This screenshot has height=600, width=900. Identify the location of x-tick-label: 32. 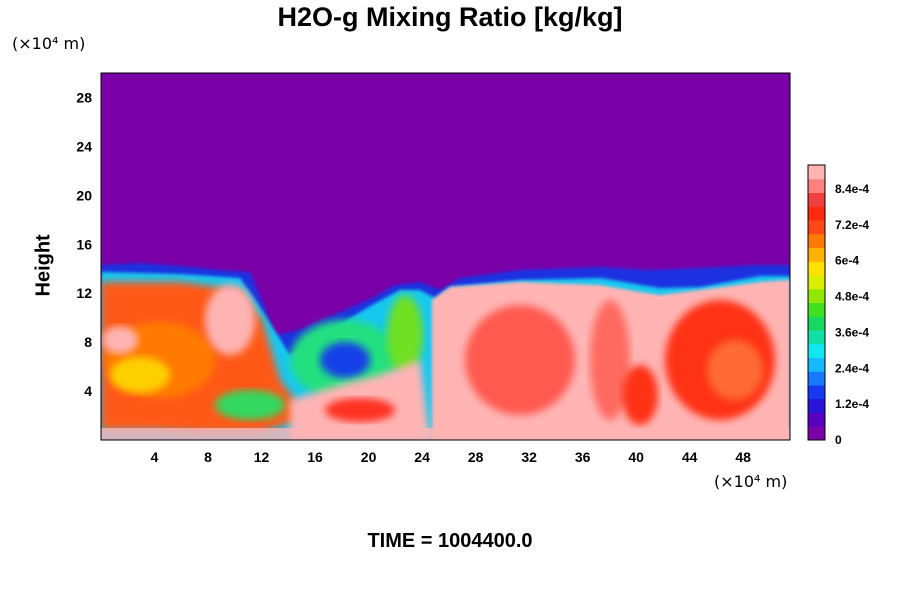
(529, 457).